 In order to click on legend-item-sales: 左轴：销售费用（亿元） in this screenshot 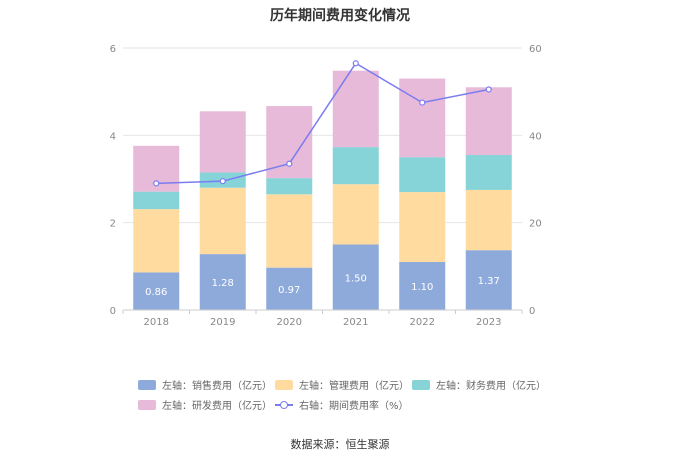, I will do `click(205, 384)`.